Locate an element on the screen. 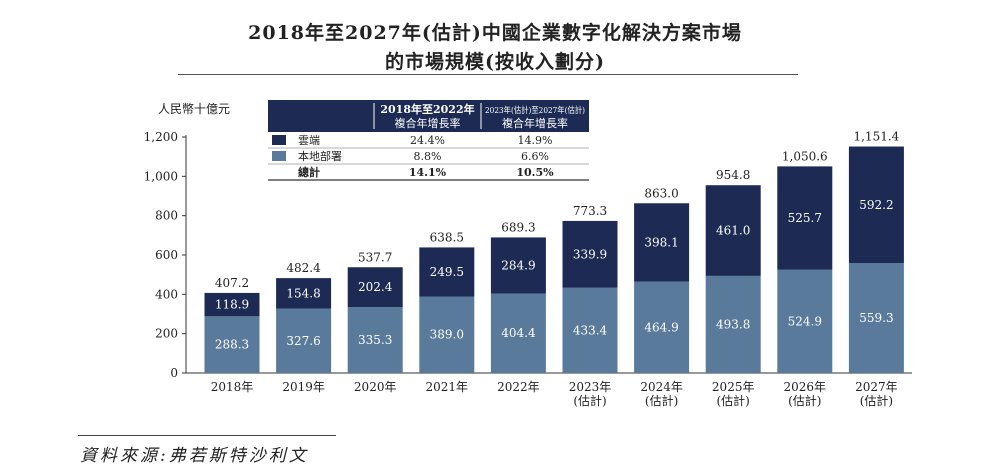 This screenshot has width=990, height=468. onprem-value-label: 389.0 is located at coordinates (447, 335).